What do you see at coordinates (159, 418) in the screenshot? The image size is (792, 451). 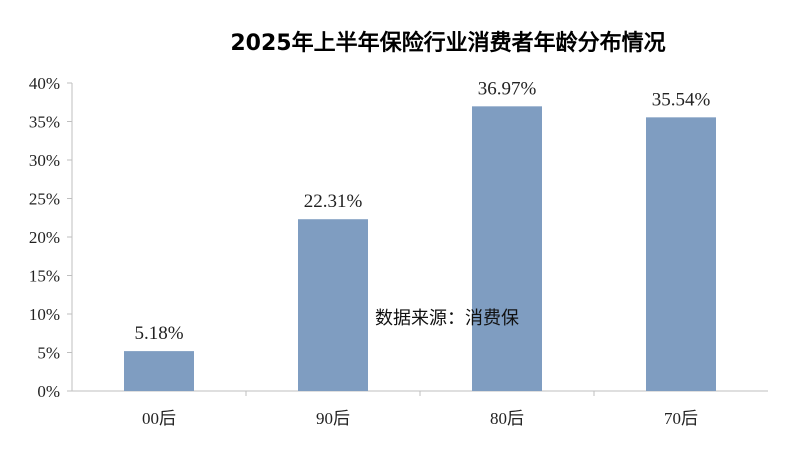 I see `x-tick-label: 00后` at bounding box center [159, 418].